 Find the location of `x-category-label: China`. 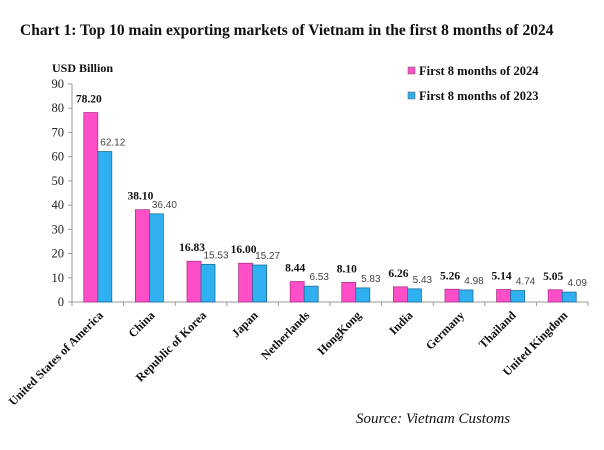

x-category-label: China is located at coordinates (141, 324).